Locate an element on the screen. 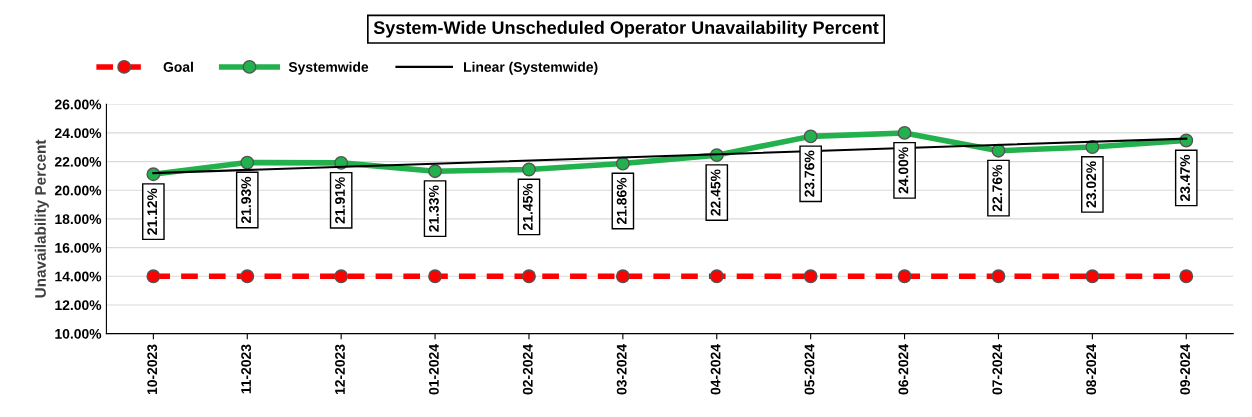 The image size is (1252, 417). data-label: 21.86% is located at coordinates (621, 201).